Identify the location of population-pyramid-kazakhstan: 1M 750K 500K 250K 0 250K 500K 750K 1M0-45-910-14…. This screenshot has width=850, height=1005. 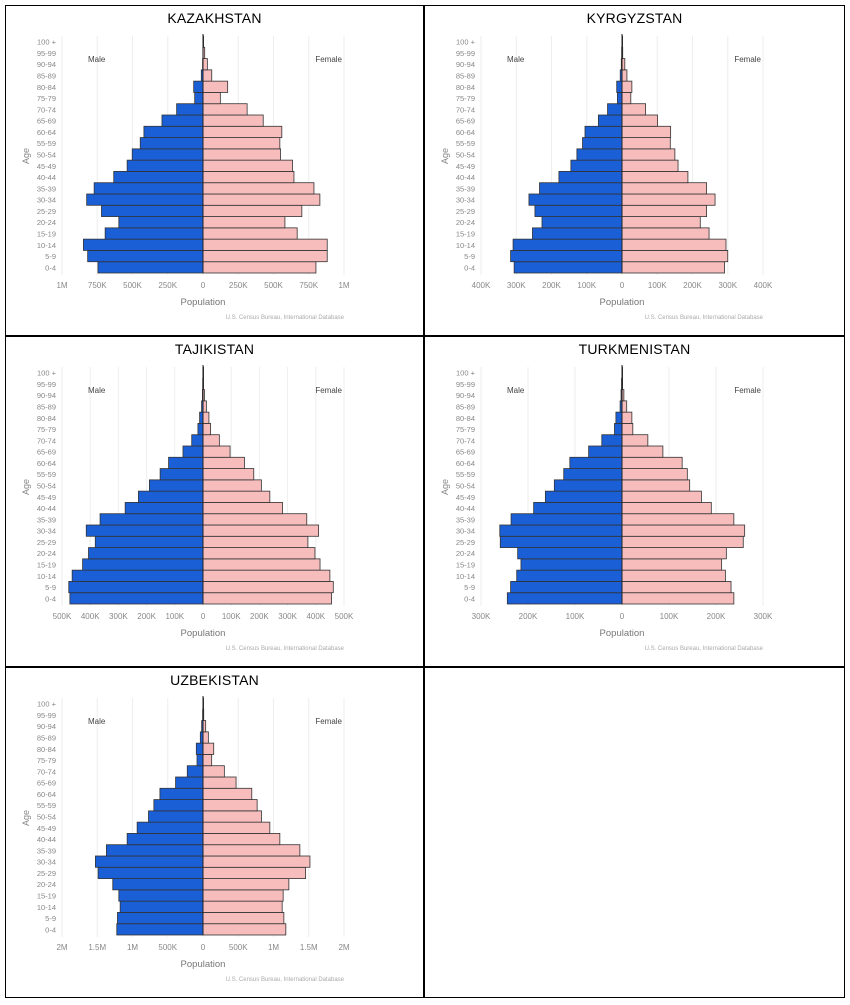
(185, 177).